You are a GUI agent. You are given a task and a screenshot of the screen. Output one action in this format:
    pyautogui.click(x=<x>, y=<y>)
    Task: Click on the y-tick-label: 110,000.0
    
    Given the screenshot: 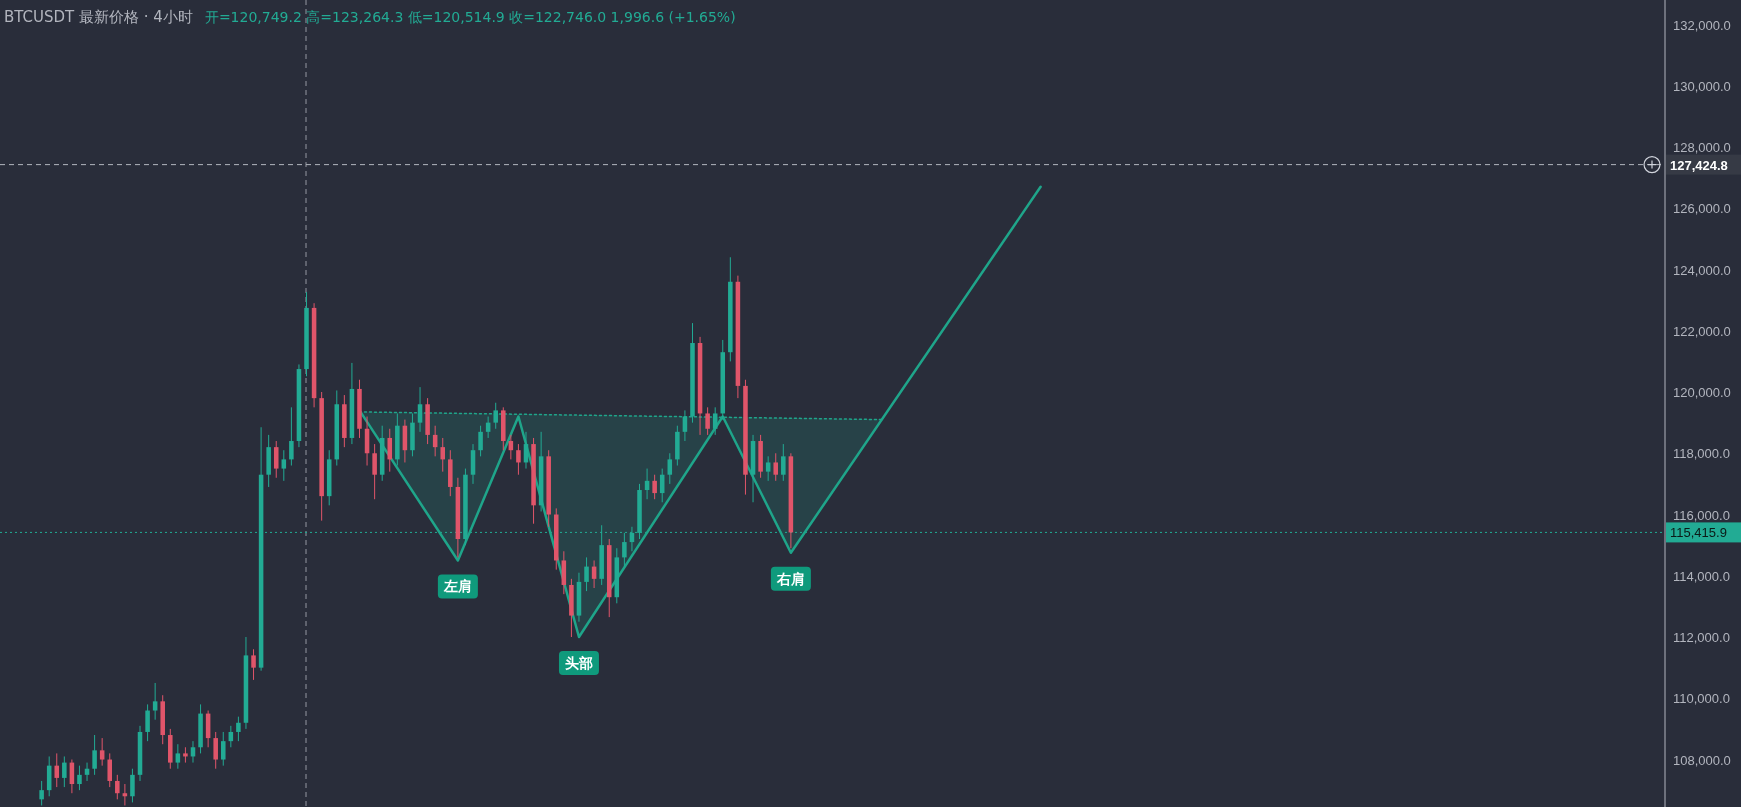 What is the action you would take?
    pyautogui.click(x=1701, y=699)
    